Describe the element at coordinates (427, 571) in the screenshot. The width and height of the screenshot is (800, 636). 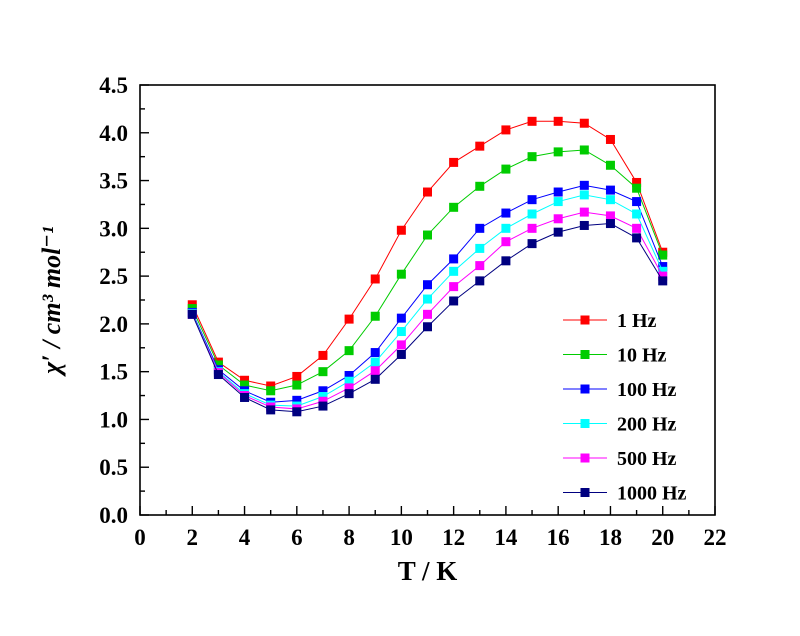
I see `x-axis-title: T / K` at that location.